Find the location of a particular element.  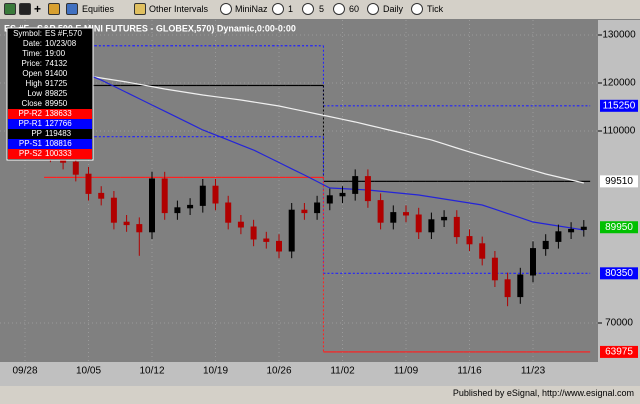

info-value: 119483 is located at coordinates (58, 133).